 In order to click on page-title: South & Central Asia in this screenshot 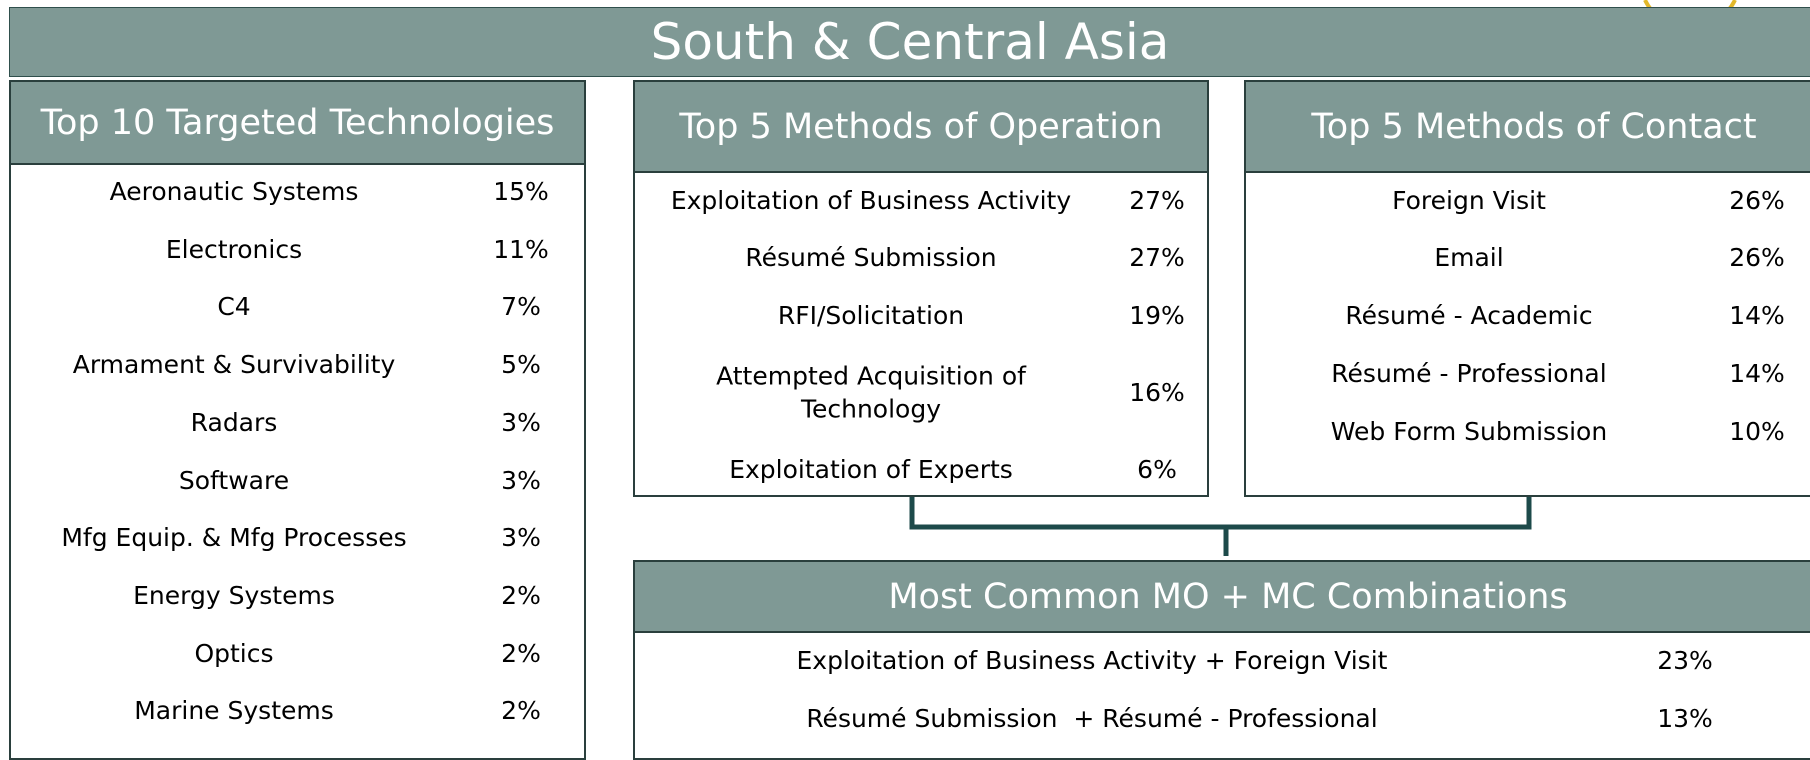, I will do `click(909, 42)`.